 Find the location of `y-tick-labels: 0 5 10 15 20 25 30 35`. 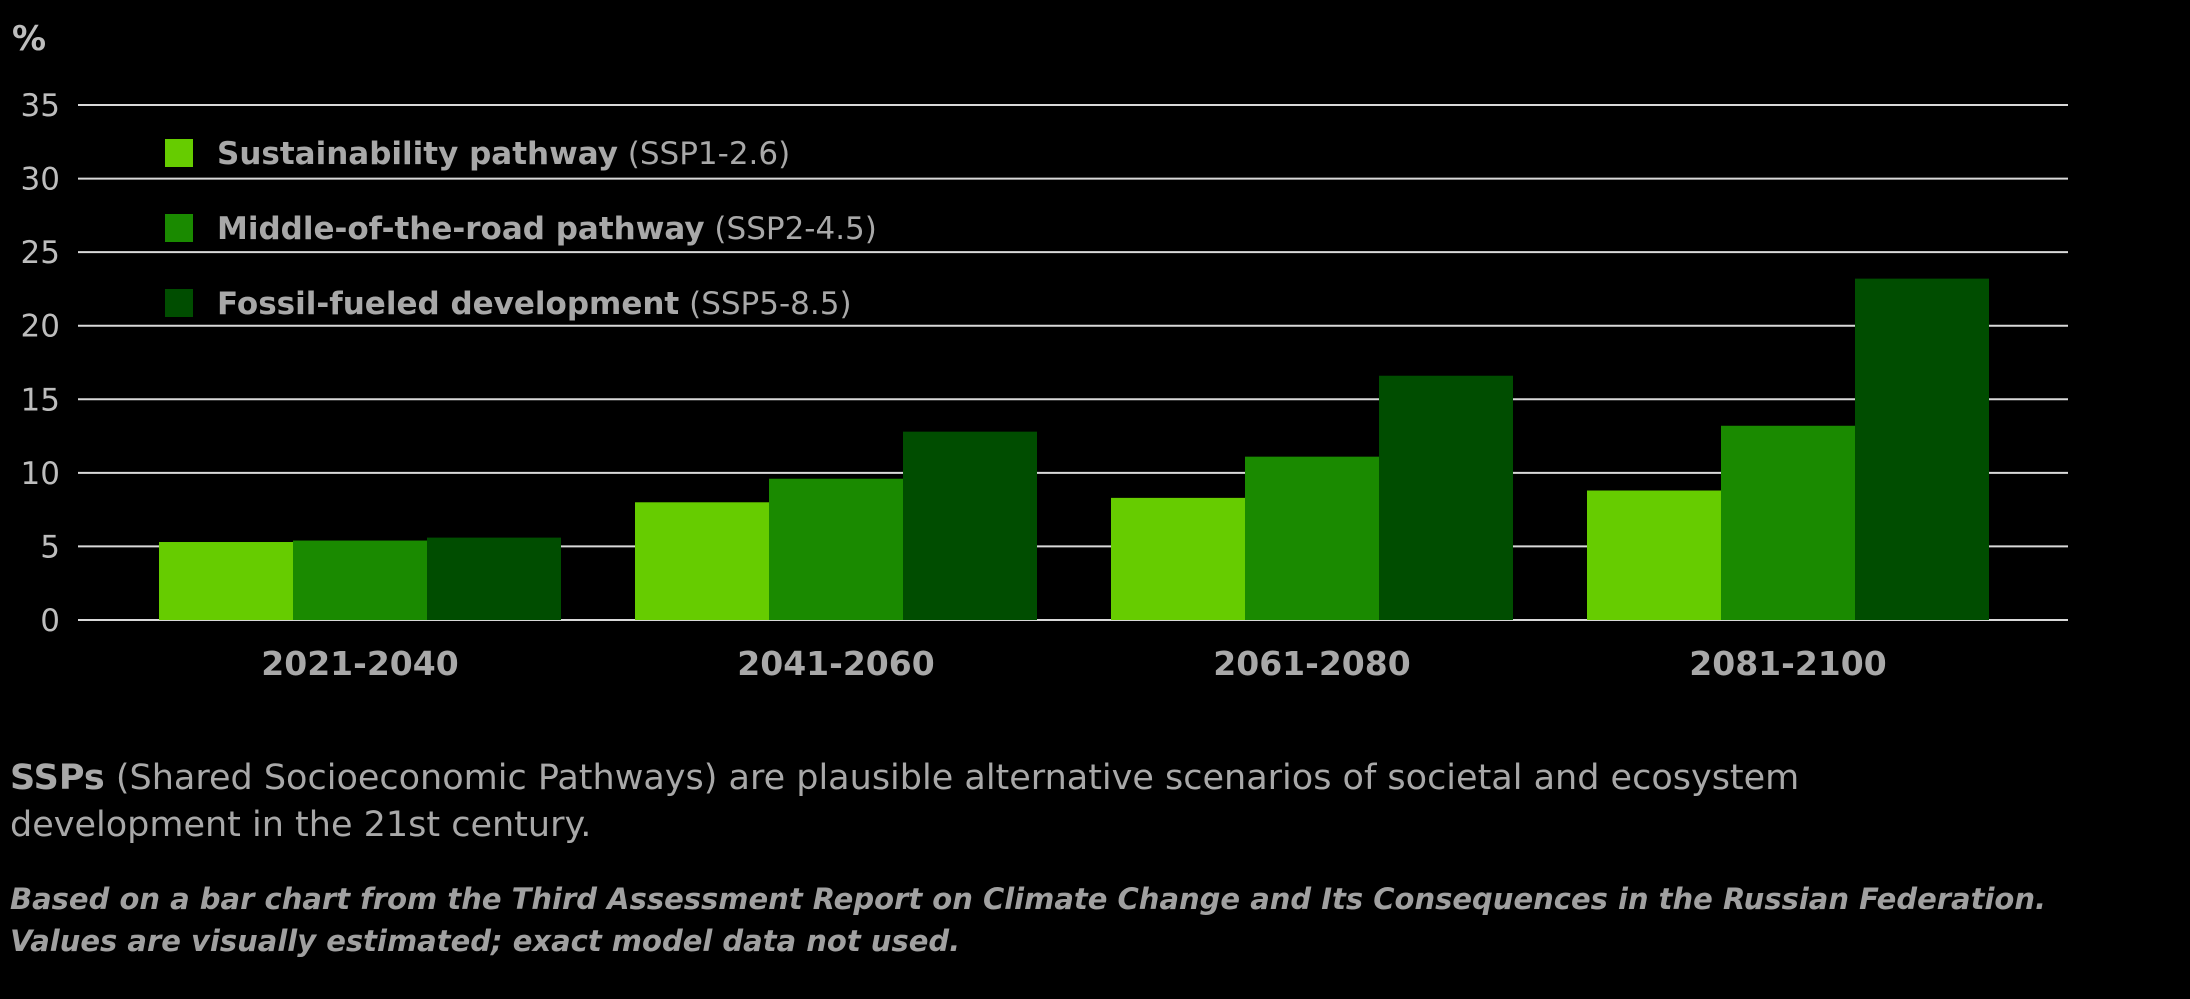

y-tick-labels: 0 5 10 15 20 25 30 35 is located at coordinates (40, 363).